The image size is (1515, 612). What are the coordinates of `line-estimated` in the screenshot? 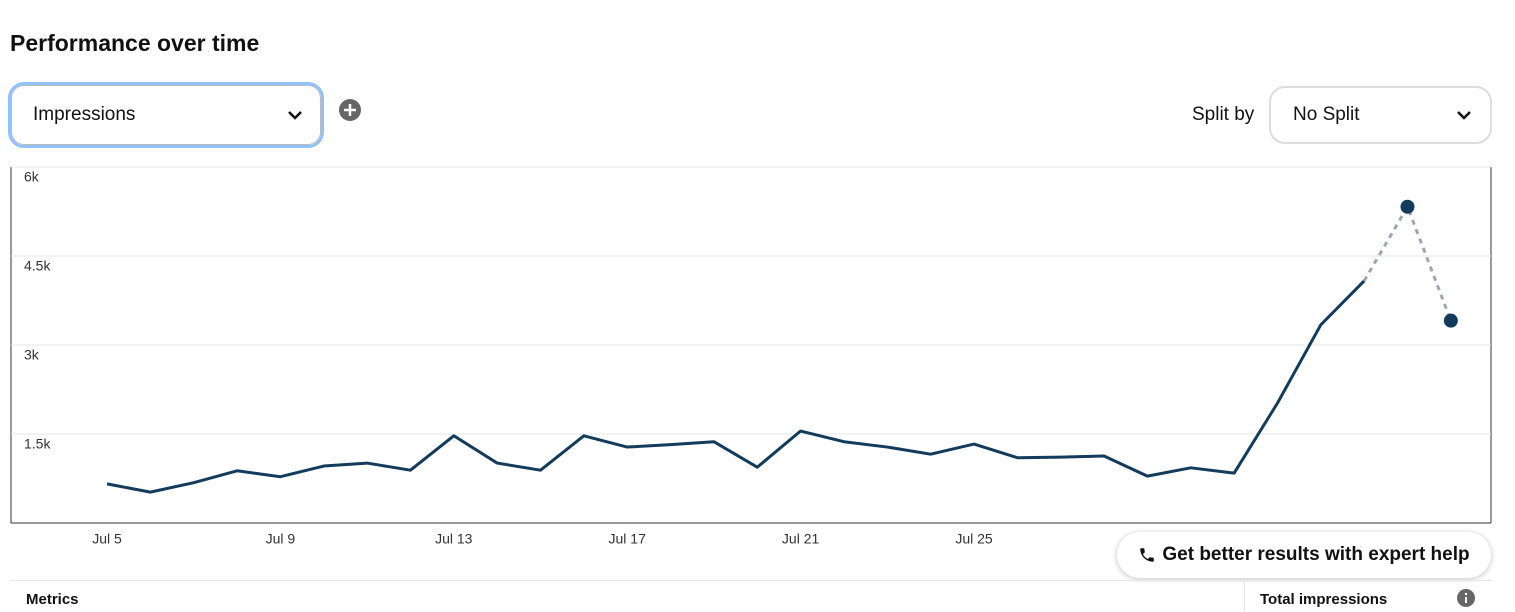 It's located at (1407, 262).